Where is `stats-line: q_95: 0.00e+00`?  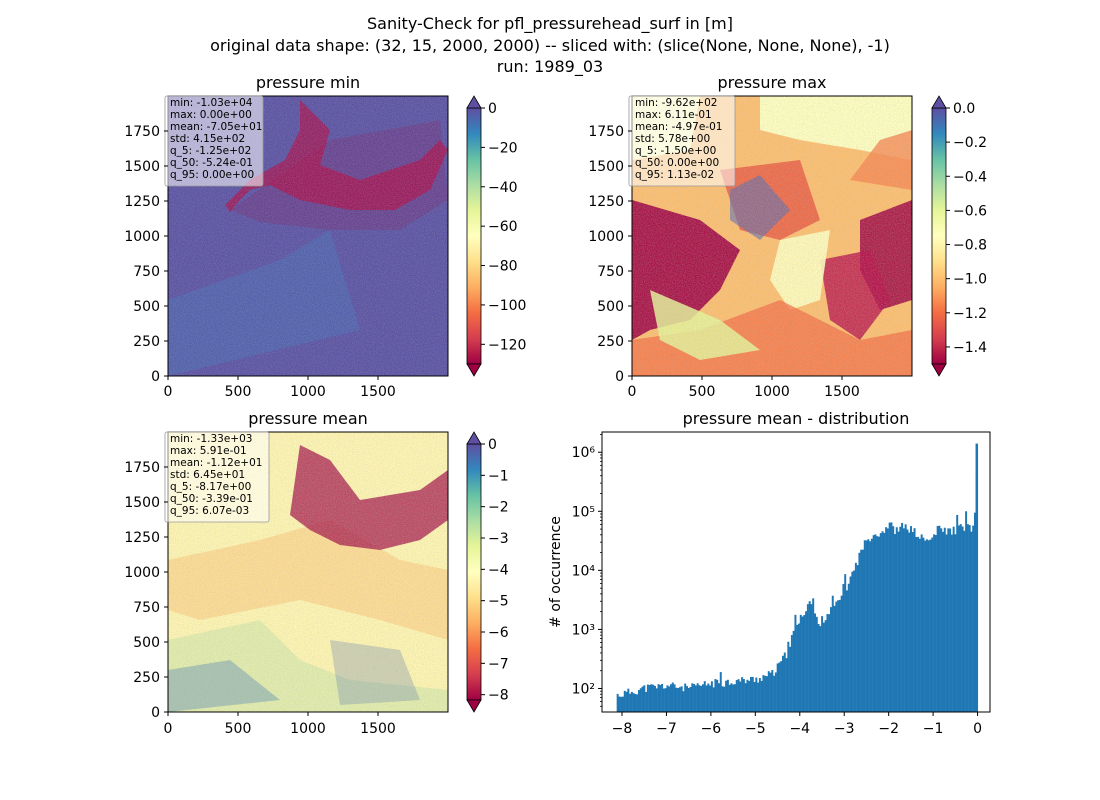
stats-line: q_95: 0.00e+00 is located at coordinates (212, 175).